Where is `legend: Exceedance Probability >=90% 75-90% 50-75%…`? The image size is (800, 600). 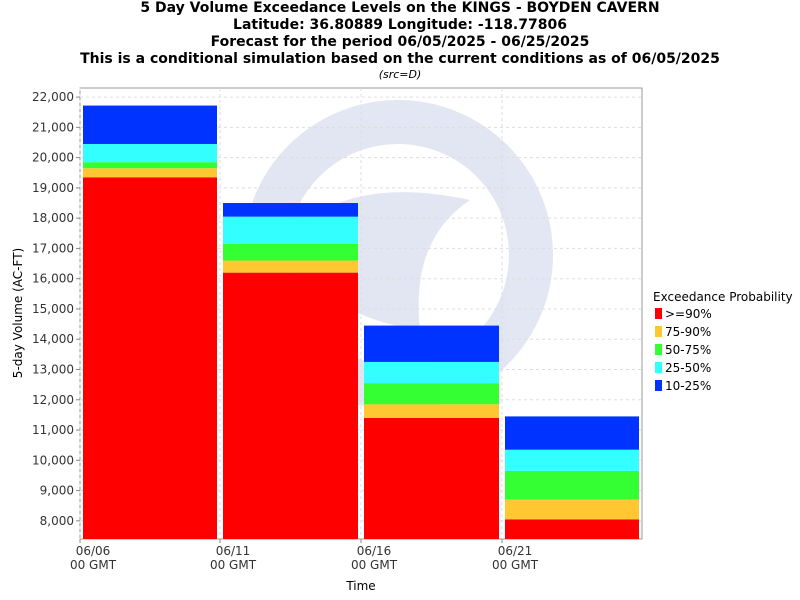
legend: Exceedance Probability >=90% 75-90% 50-75%… is located at coordinates (723, 341).